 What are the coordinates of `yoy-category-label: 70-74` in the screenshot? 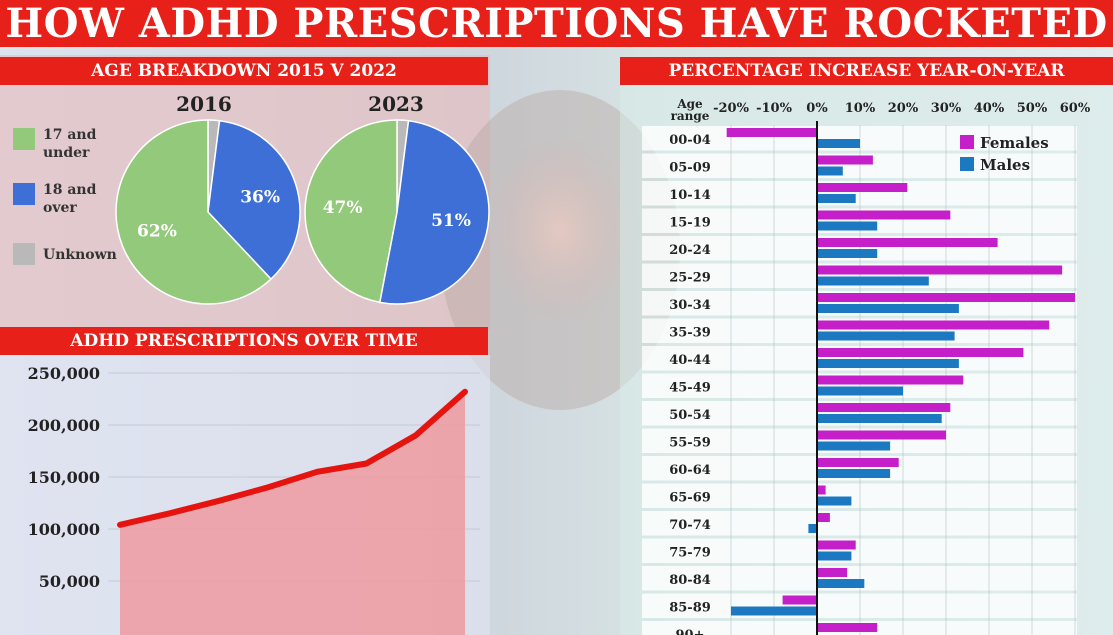 It's located at (690, 525).